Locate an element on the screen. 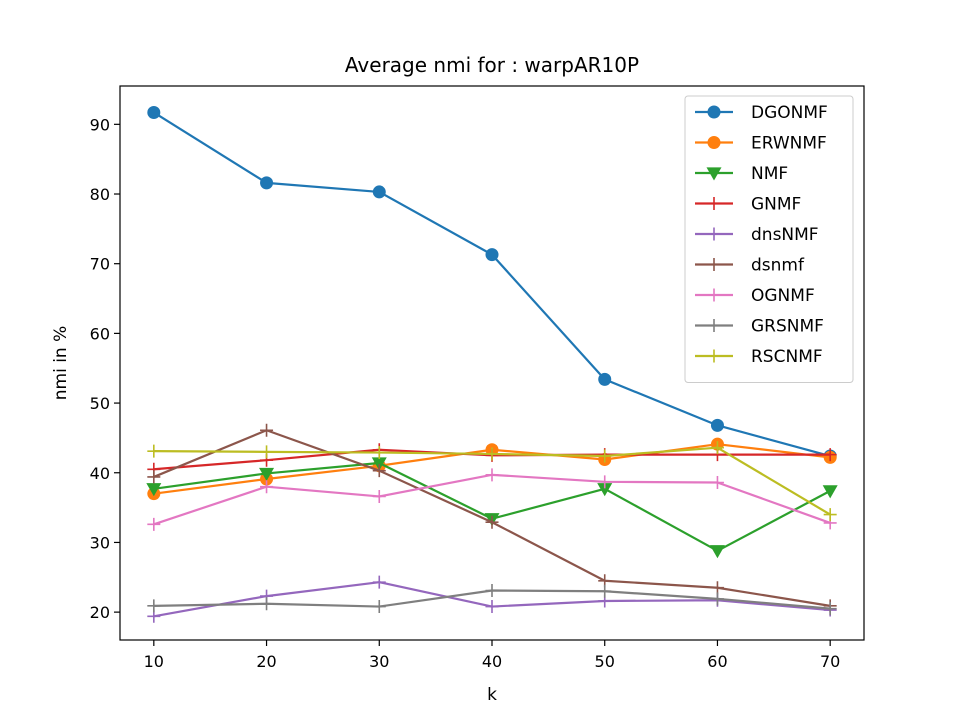 The width and height of the screenshot is (960, 720). x-tick-label: 60 is located at coordinates (717, 661).